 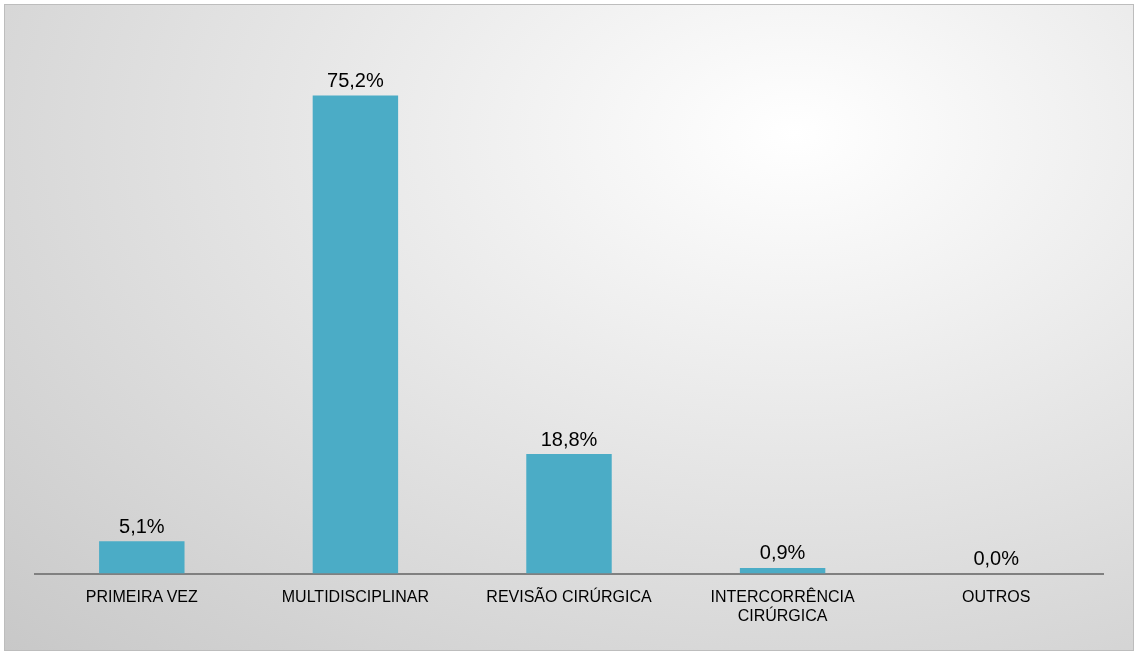 I want to click on data-label: 0,9%, so click(x=782, y=552).